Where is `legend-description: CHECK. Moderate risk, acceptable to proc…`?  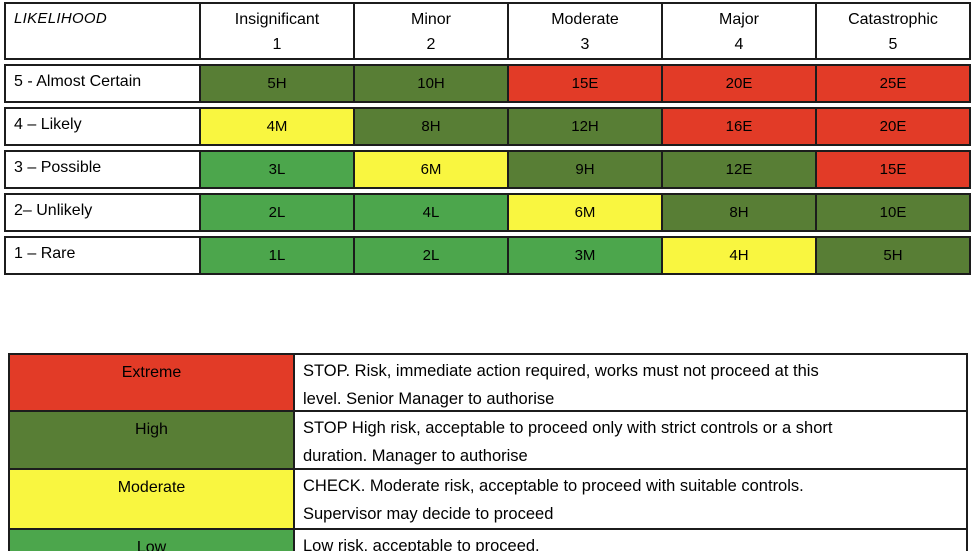
legend-description: CHECK. Moderate risk, acceptable to proc… is located at coordinates (630, 499).